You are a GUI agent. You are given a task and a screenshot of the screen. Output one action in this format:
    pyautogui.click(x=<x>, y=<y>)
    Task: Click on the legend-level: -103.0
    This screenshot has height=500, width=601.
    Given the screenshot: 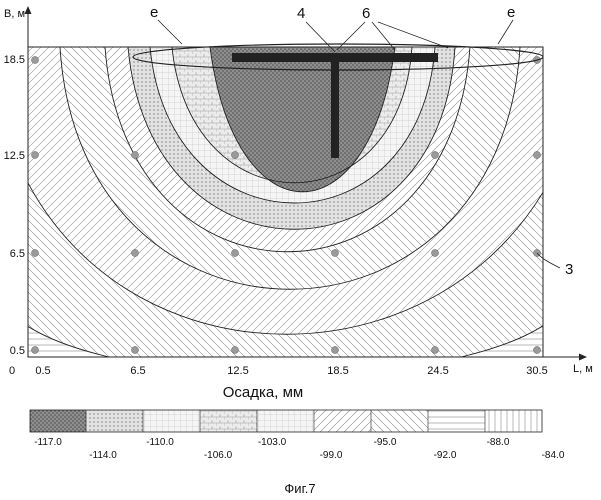 What is the action you would take?
    pyautogui.click(x=272, y=442)
    